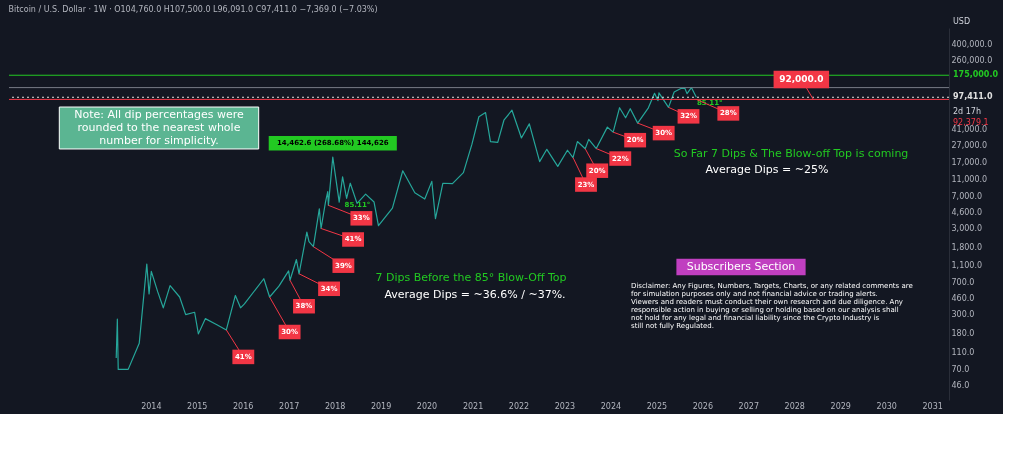 The height and width of the screenshot is (465, 1024). I want to click on y-tick-label: 11,000.0, so click(969, 179).